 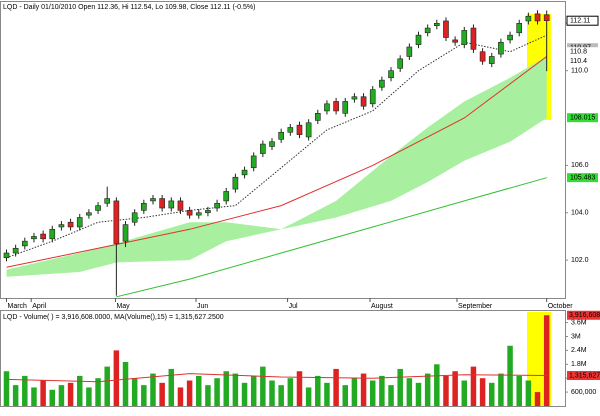 What do you see at coordinates (382, 306) in the screenshot?
I see `x-tick-label: August` at bounding box center [382, 306].